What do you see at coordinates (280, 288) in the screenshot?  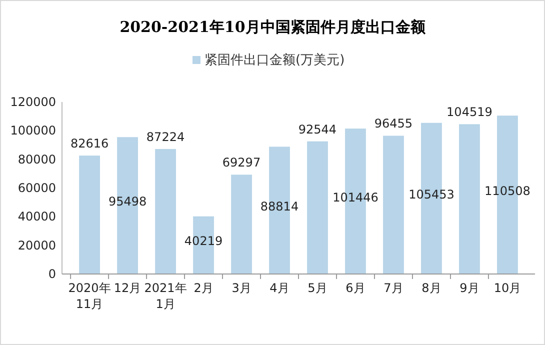 I see `x-tick-label: 4月` at bounding box center [280, 288].